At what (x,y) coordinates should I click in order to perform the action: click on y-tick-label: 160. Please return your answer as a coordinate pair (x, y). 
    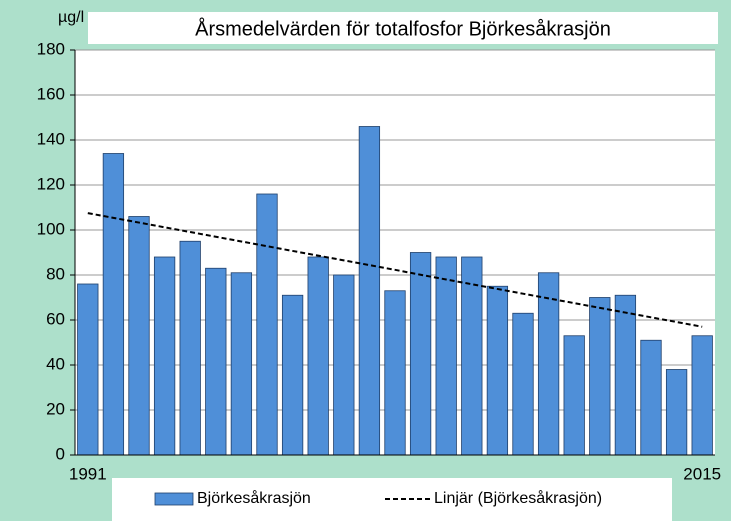
    Looking at the image, I should click on (51, 93).